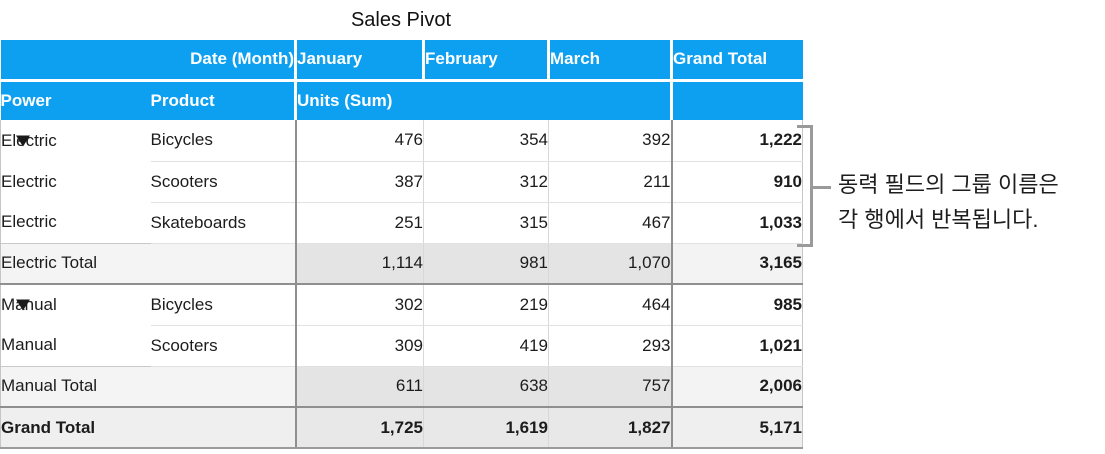 This screenshot has width=1105, height=454. I want to click on cell-value-feb: 1,619, so click(486, 427).